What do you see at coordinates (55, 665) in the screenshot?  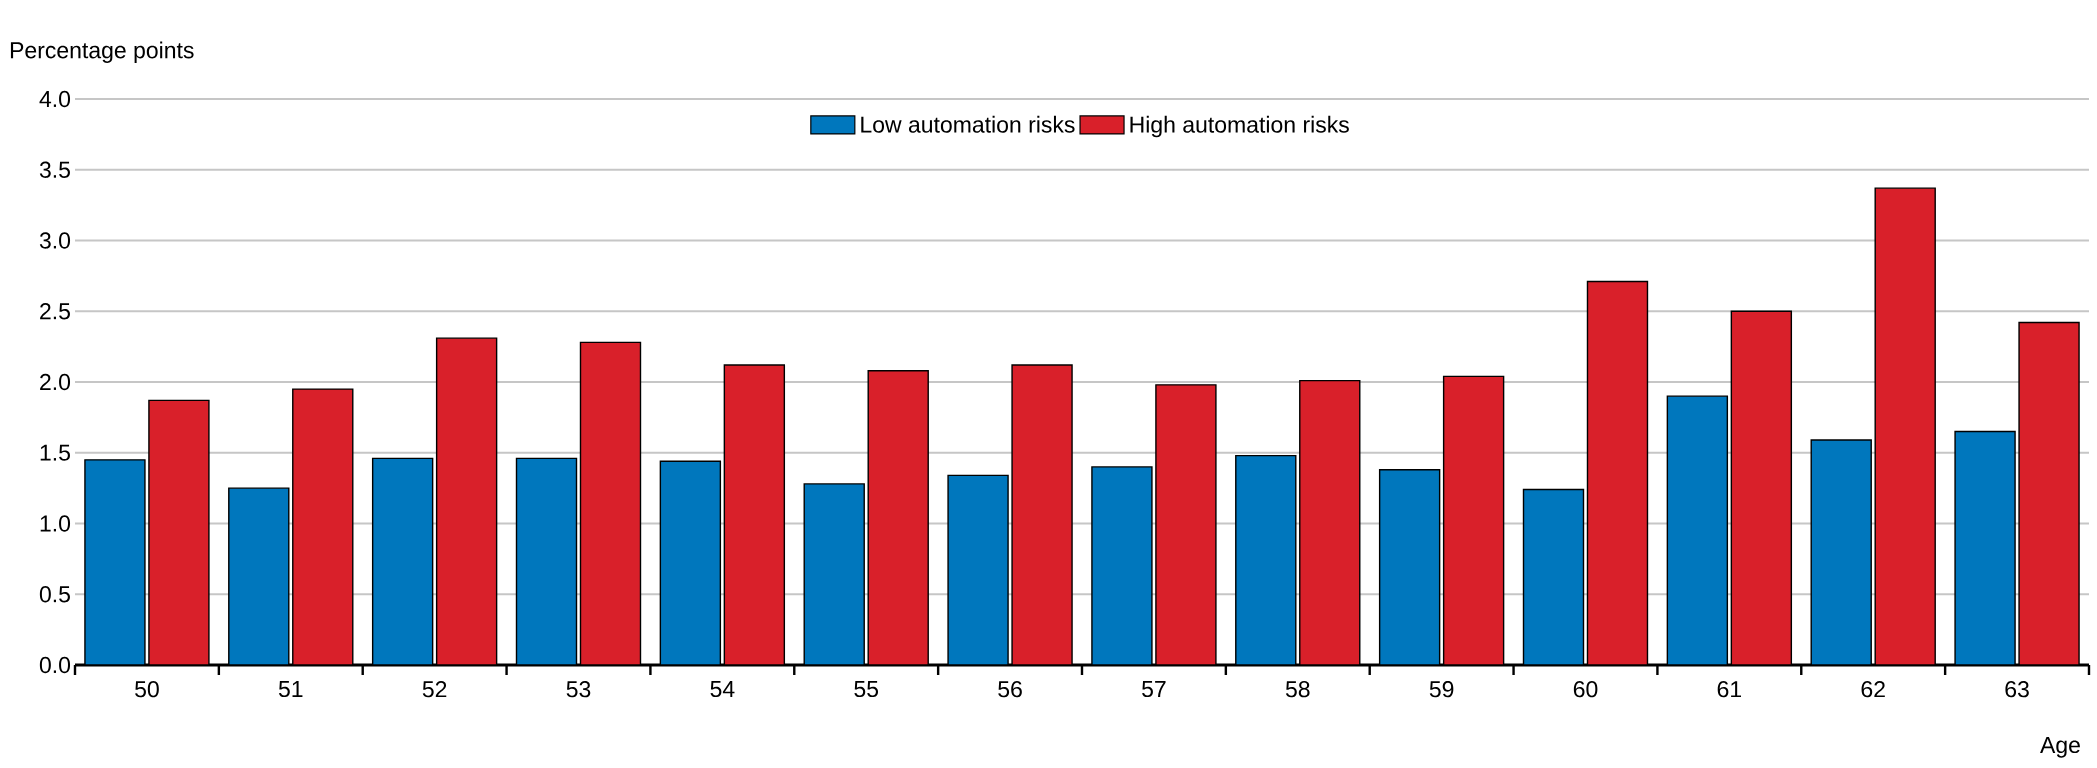 I see `y-tick-label: 0.0` at bounding box center [55, 665].